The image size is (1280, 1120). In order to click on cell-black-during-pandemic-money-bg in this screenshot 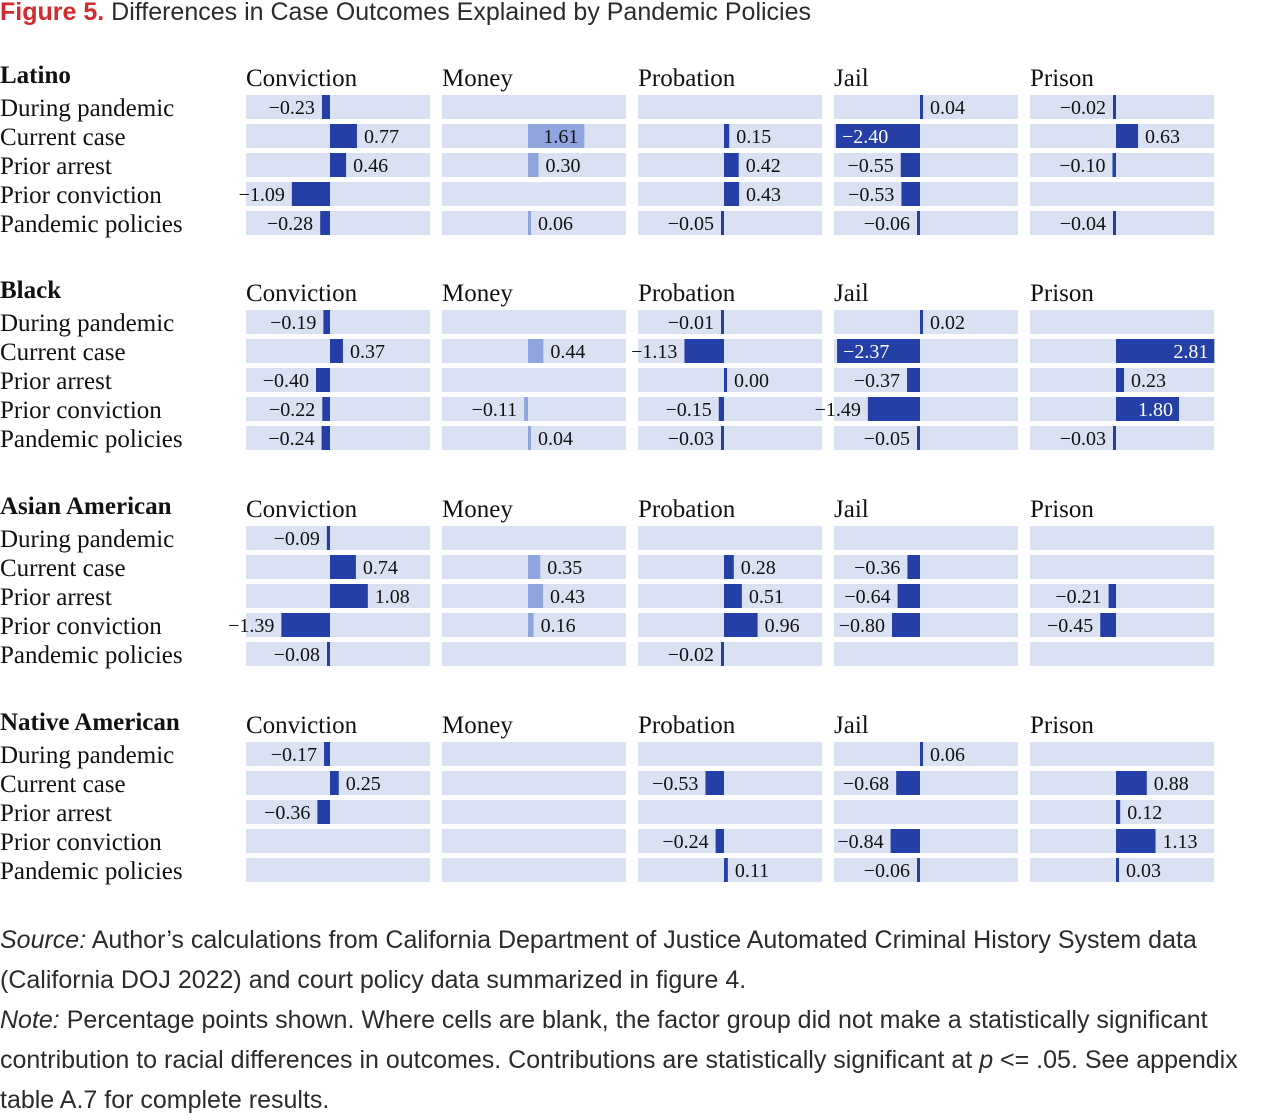, I will do `click(534, 322)`.